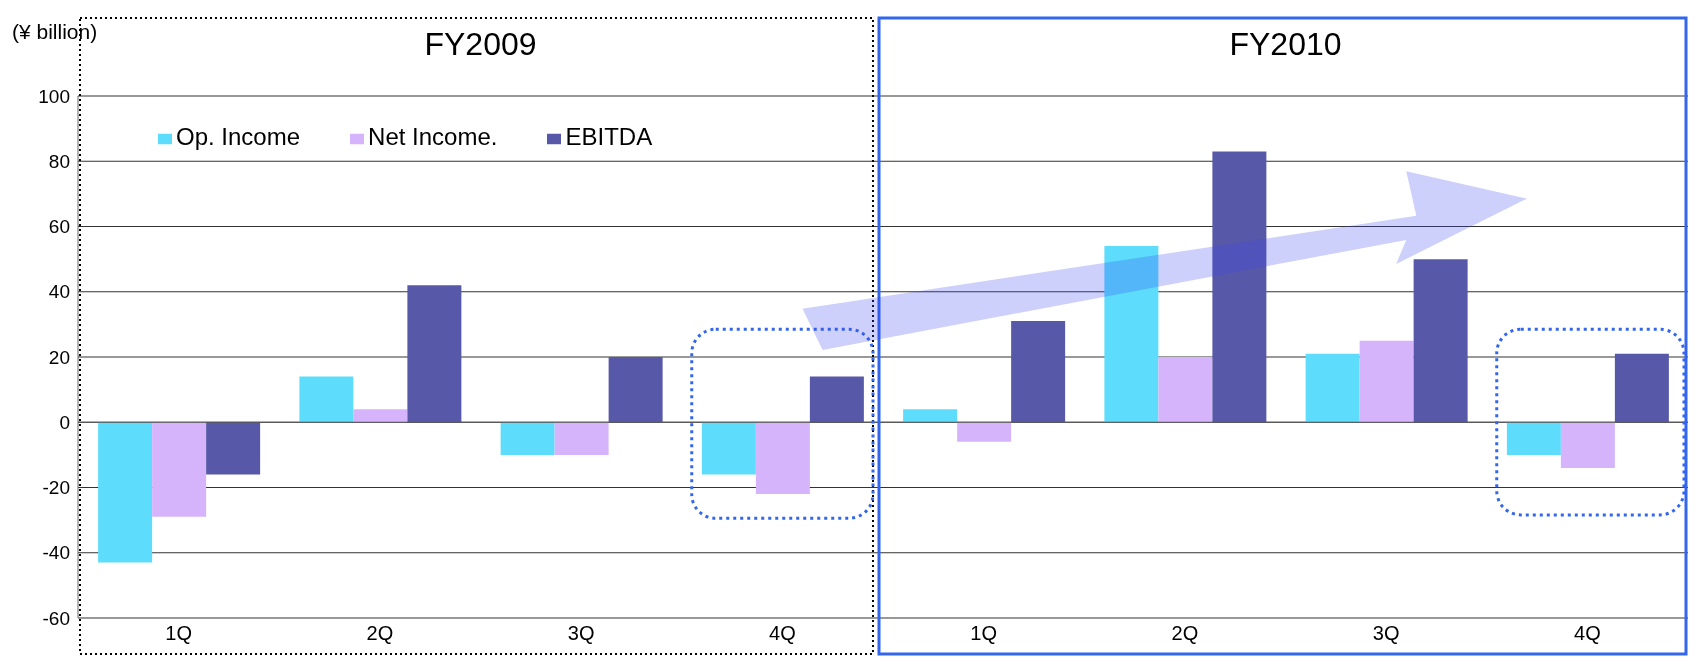 This screenshot has height=670, width=1707. I want to click on y-axis-title: (¥ billion), so click(55, 32).